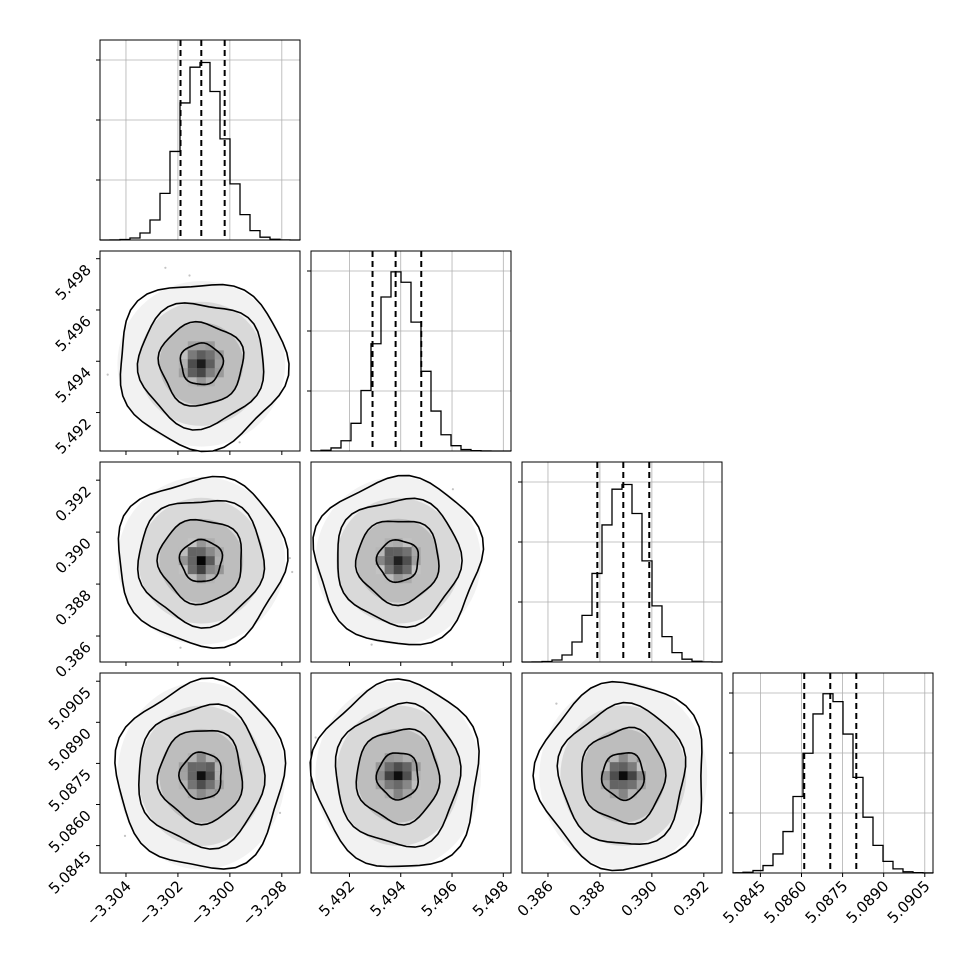  Describe the element at coordinates (213, 903) in the screenshot. I see `x-tick-label: −3.300` at that location.